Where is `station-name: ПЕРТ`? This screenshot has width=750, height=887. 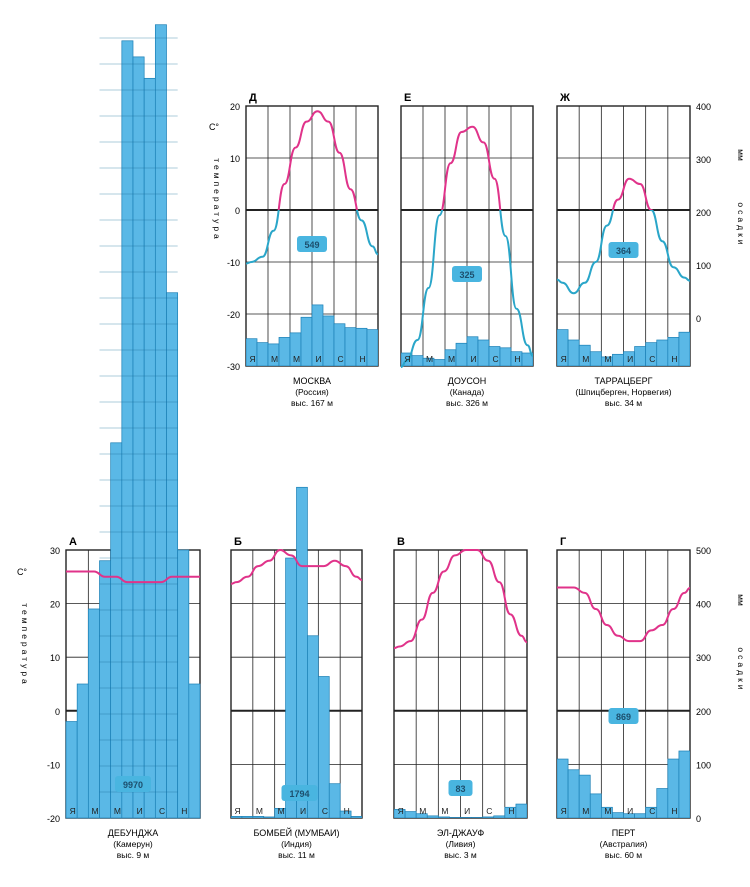 station-name: ПЕРТ is located at coordinates (624, 833).